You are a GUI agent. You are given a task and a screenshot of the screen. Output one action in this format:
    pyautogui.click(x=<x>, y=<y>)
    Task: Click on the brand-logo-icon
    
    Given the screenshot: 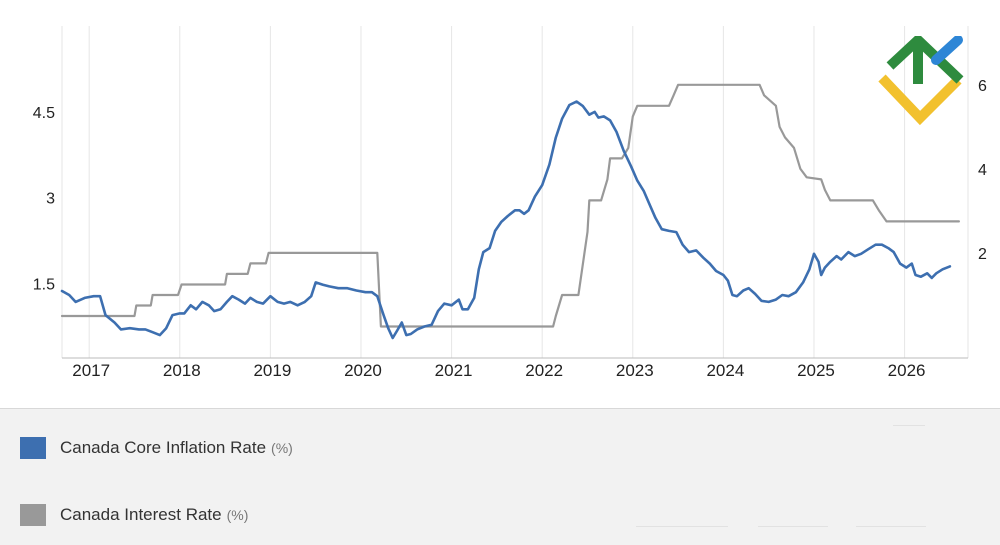 What is the action you would take?
    pyautogui.click(x=919, y=82)
    